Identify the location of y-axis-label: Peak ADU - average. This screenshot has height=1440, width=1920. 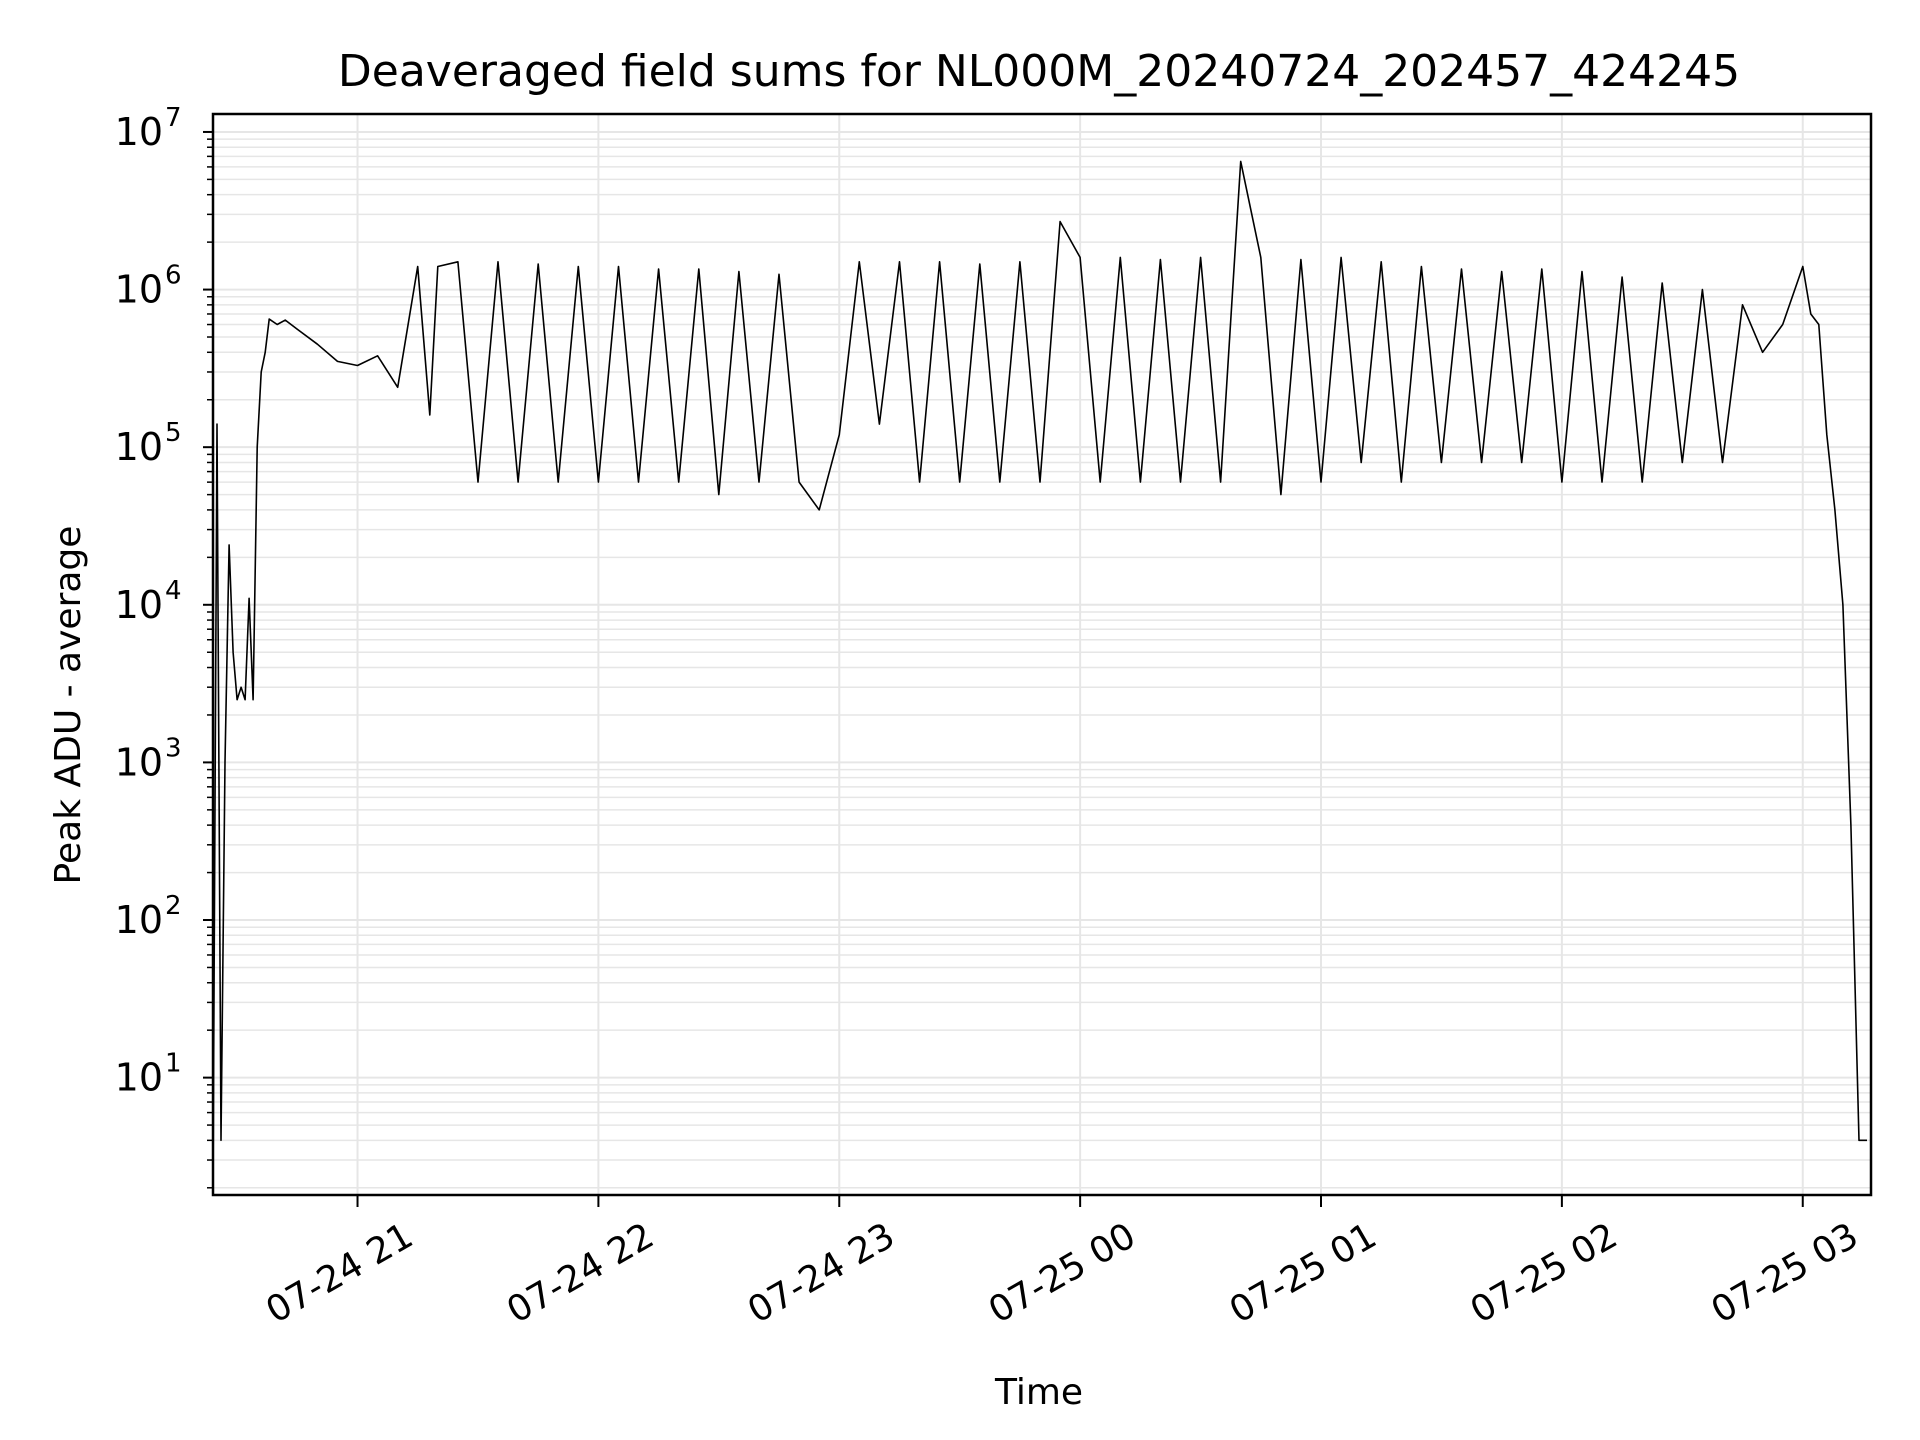
(68, 705).